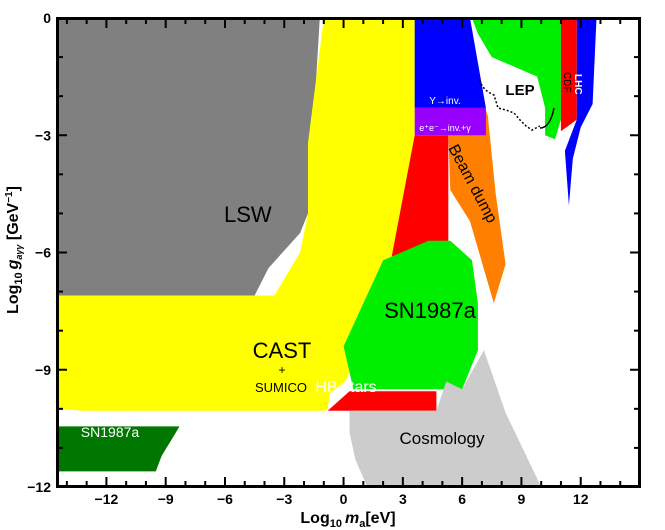  I want to click on label-lhc: LHC, so click(577, 84).